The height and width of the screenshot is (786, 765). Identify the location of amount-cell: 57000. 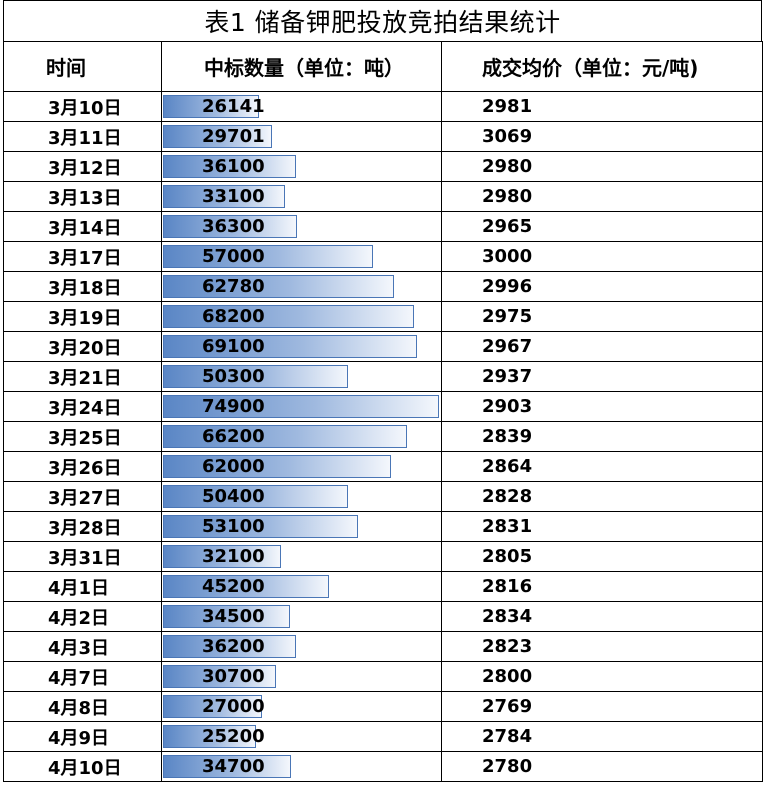
(301, 256).